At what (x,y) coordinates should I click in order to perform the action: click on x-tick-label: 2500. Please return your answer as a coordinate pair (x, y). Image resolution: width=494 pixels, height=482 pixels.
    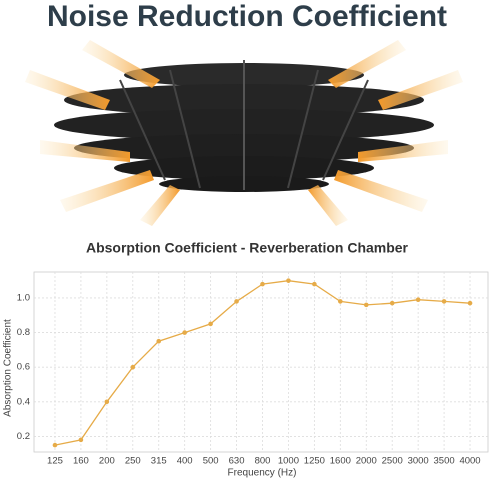
    Looking at the image, I should click on (392, 461).